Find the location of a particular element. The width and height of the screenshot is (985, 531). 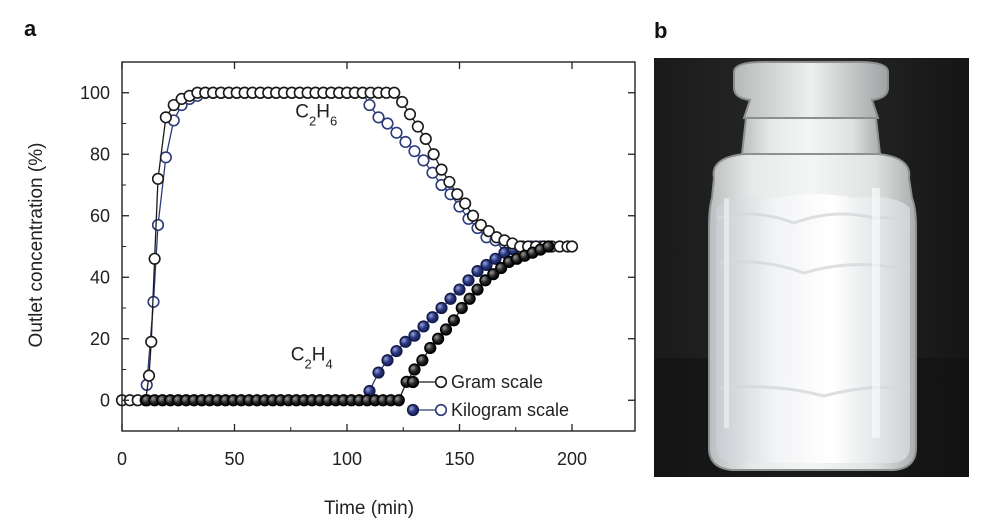

y-tick-label: 20 is located at coordinates (100, 339).